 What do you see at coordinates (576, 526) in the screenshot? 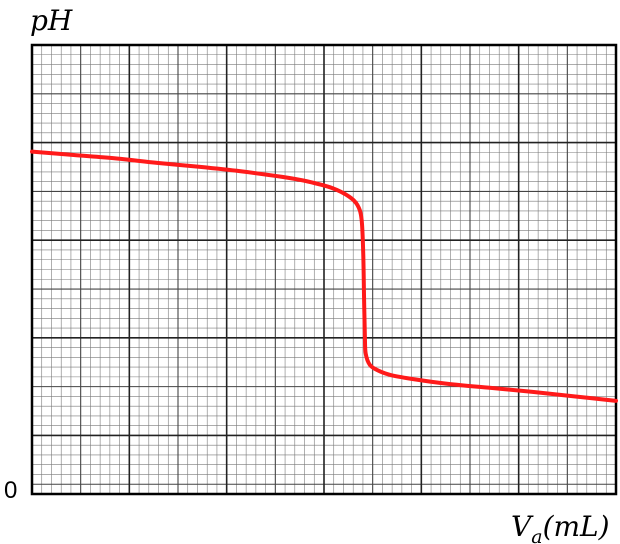
I see `x-axis-label-unit: (mL)` at bounding box center [576, 526].